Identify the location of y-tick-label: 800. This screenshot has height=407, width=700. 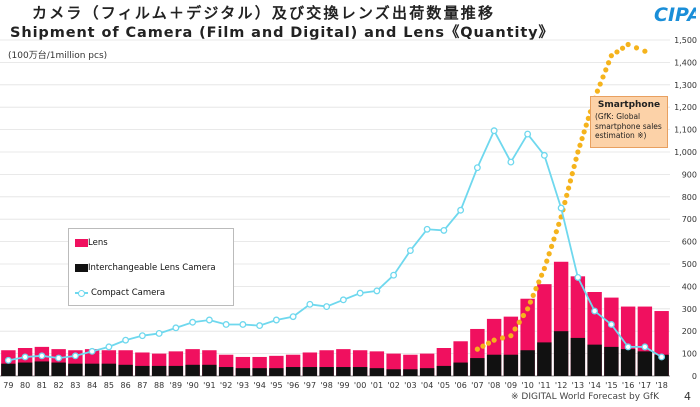
(689, 197).